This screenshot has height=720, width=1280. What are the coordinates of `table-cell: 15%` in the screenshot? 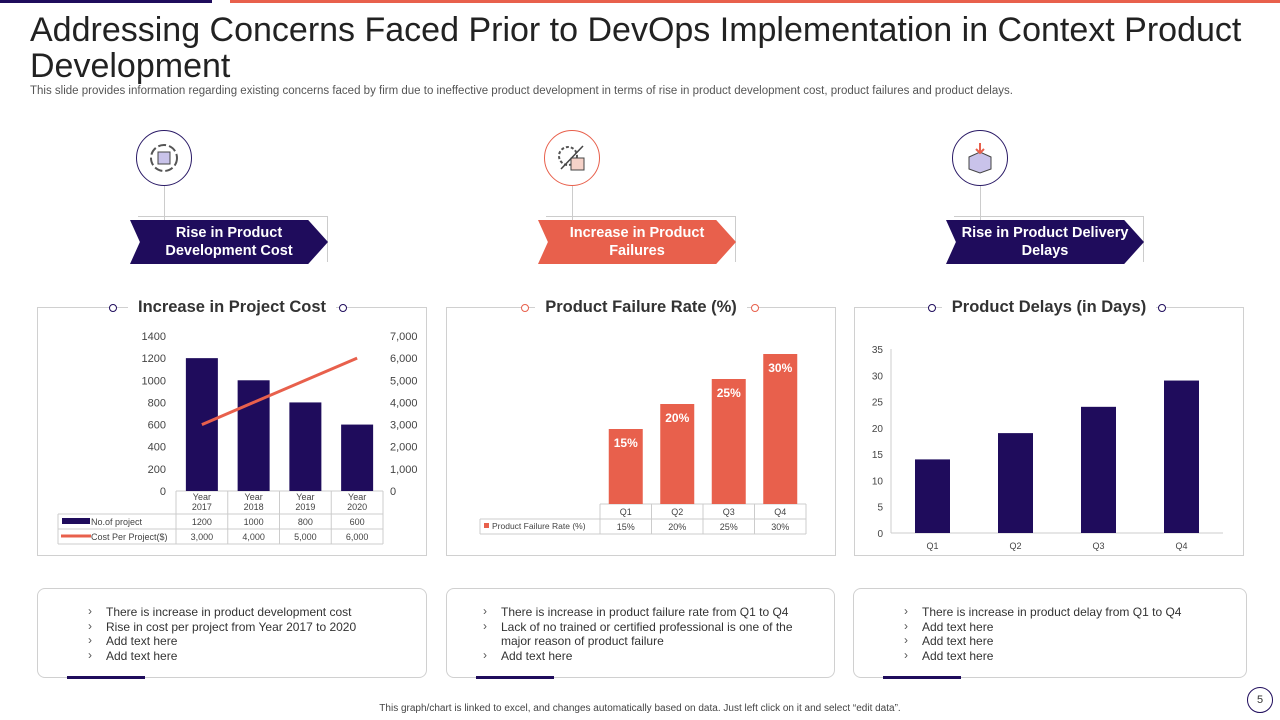 It's located at (626, 527).